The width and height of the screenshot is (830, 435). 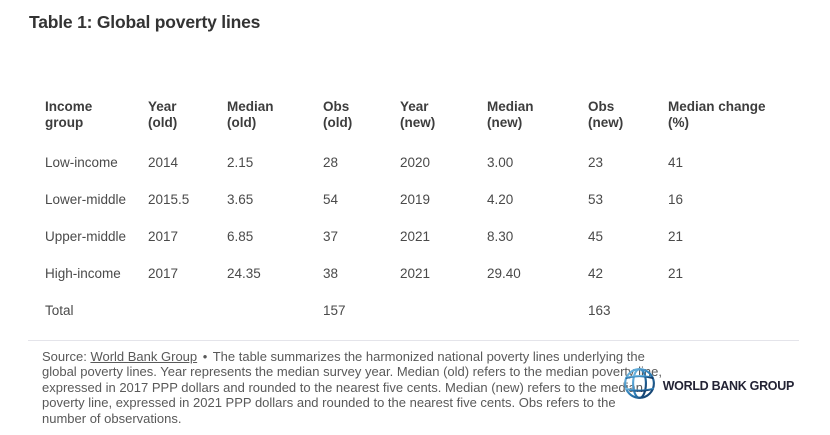 What do you see at coordinates (144, 356) in the screenshot?
I see `source-link: World Bank Group` at bounding box center [144, 356].